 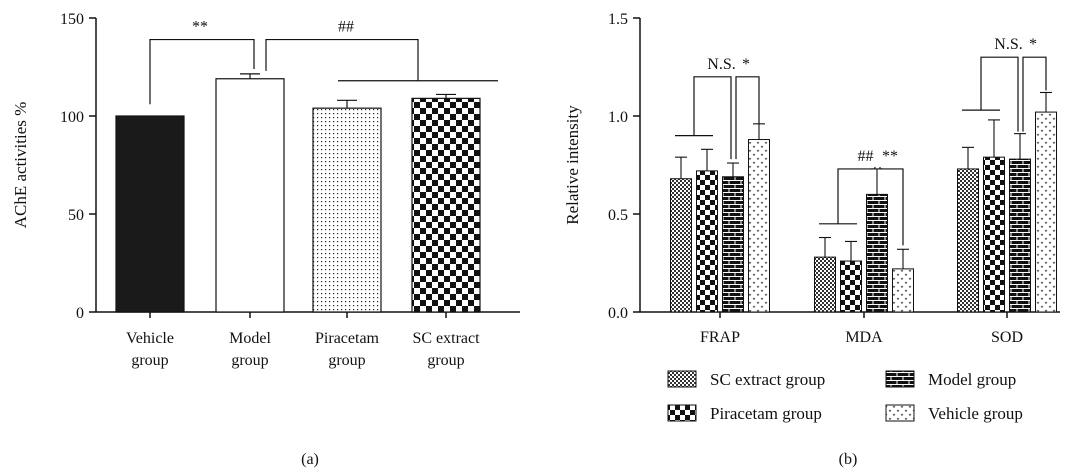 I want to click on y-tick-label: 100, so click(x=72, y=117).